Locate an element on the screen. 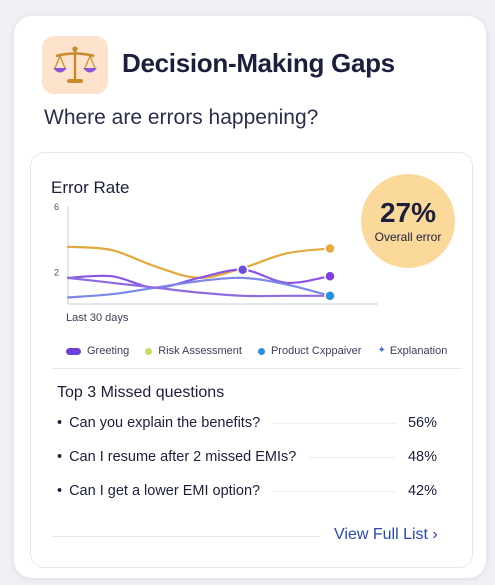  period-label: Last 30 days is located at coordinates (97, 318).